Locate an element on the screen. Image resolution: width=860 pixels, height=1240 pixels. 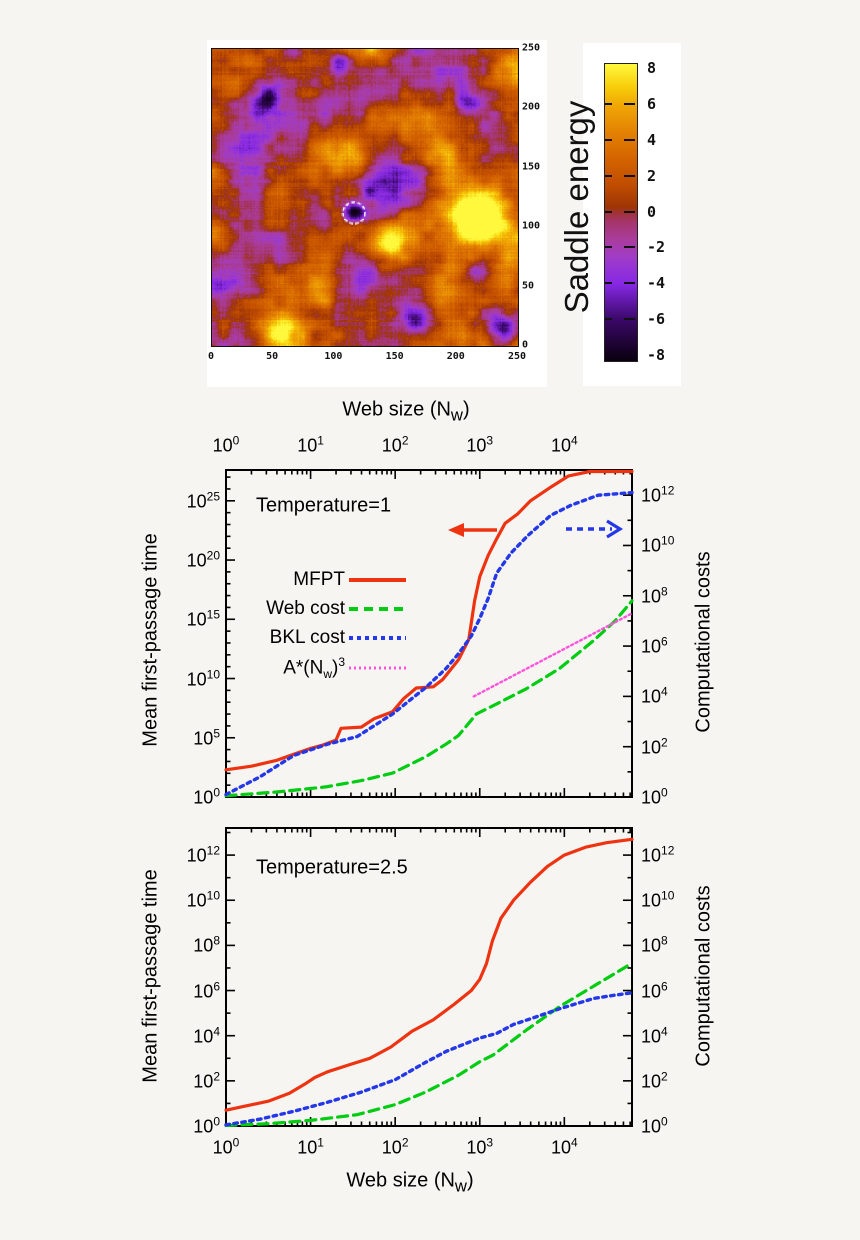
chart-temperature-1-left-tick-label: 10⁵ is located at coordinates (206, 737).